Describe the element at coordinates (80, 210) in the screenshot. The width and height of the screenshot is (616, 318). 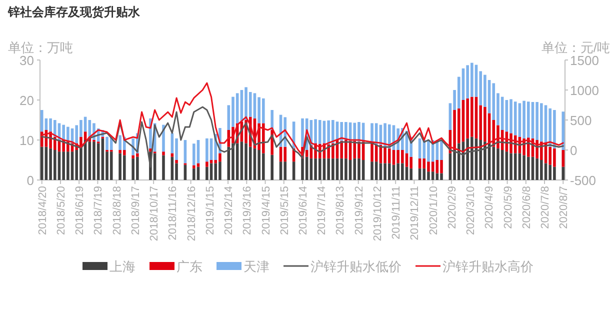
I see `x-tick-label: 2018/6/19` at that location.